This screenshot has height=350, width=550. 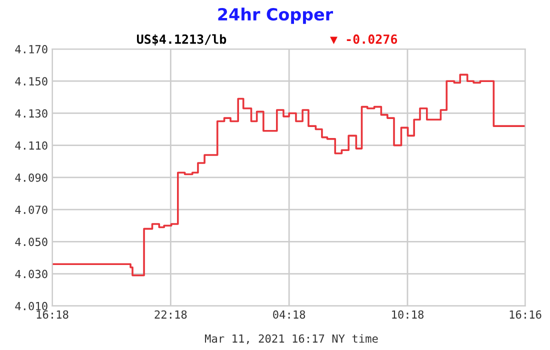 What do you see at coordinates (364, 39) in the screenshot?
I see `text: ▼ -0.0276` at bounding box center [364, 39].